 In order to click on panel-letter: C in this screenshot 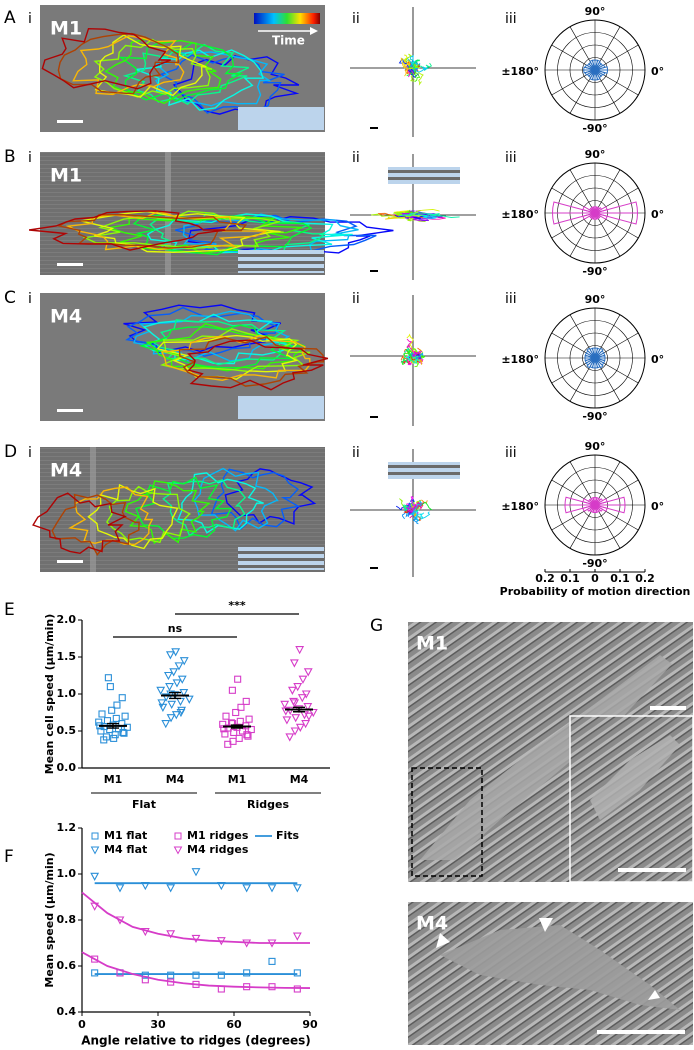, I will do `click(10, 298)`.